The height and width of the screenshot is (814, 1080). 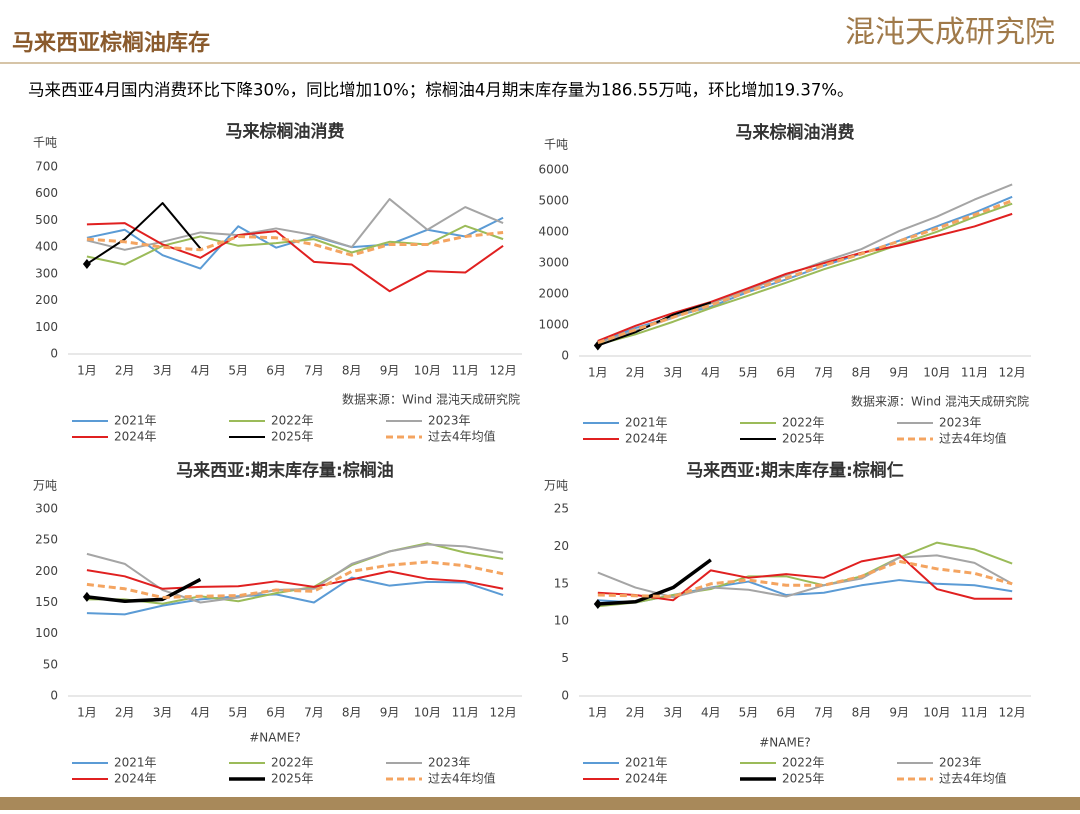 What do you see at coordinates (553, 232) in the screenshot?
I see `y-tick-label: 4000` at bounding box center [553, 232].